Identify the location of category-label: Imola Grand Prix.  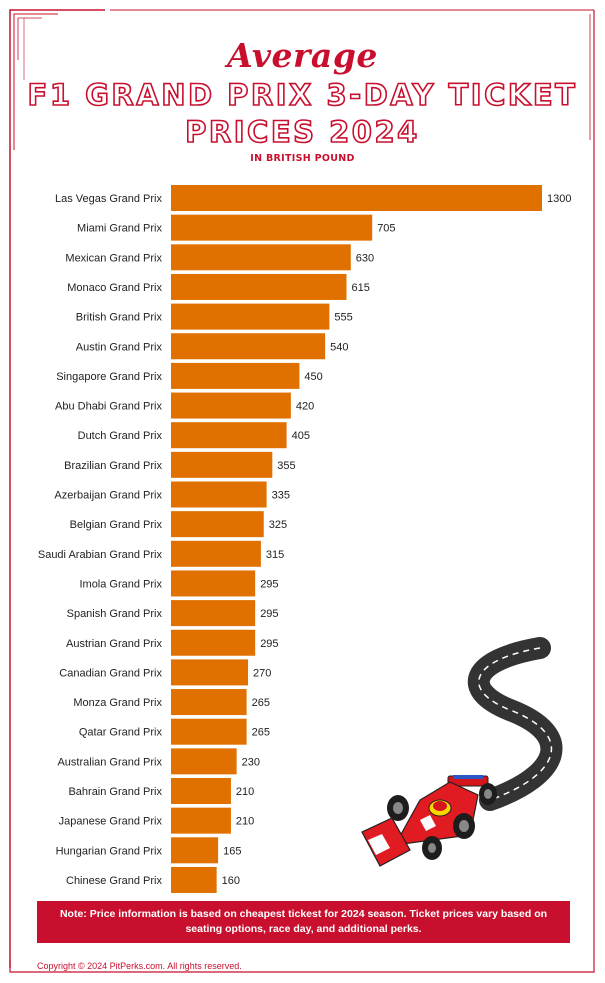
(120, 584).